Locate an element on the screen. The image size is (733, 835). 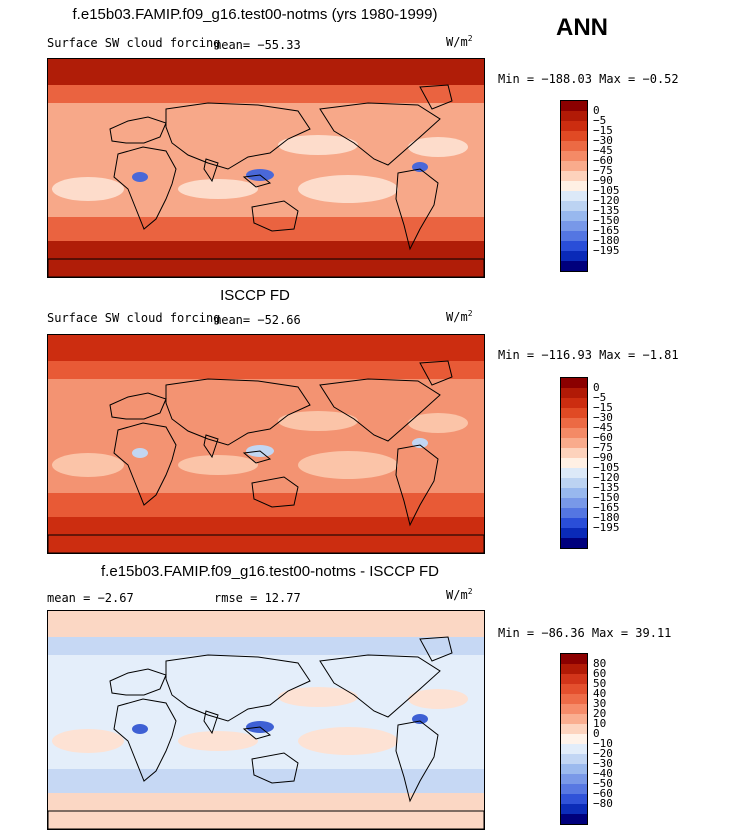
panel3-minmax: Min = −86.36 Max = 39.11 is located at coordinates (585, 633).